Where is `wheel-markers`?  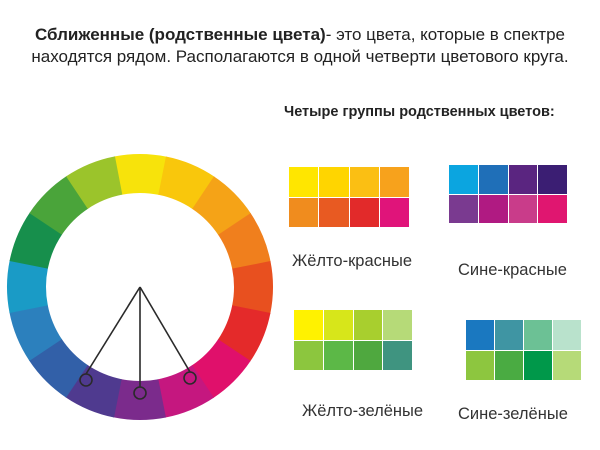
wheel-markers is located at coordinates (138, 343).